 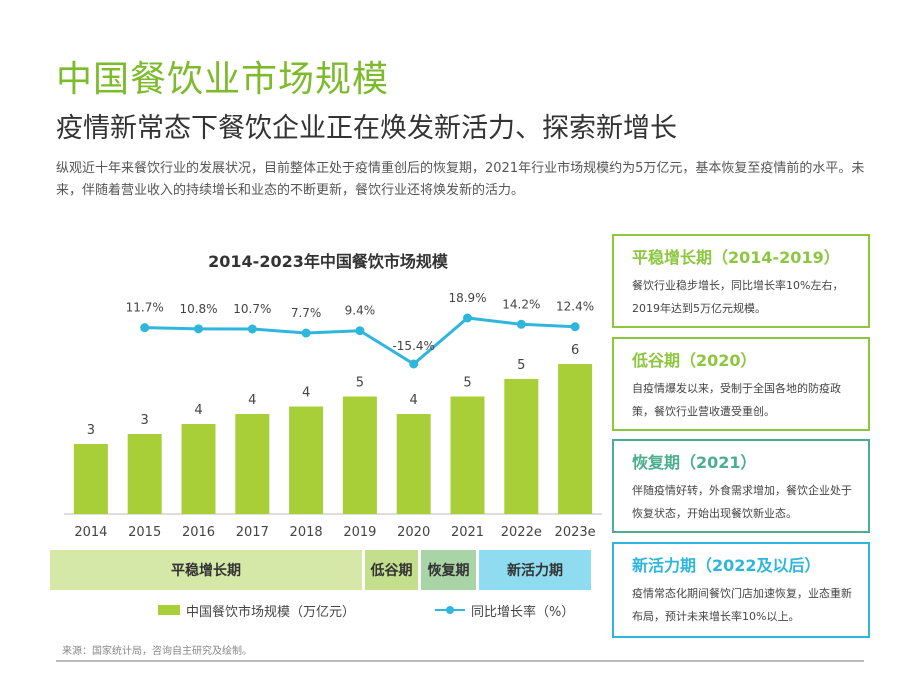 I want to click on growth-line, so click(x=360, y=341).